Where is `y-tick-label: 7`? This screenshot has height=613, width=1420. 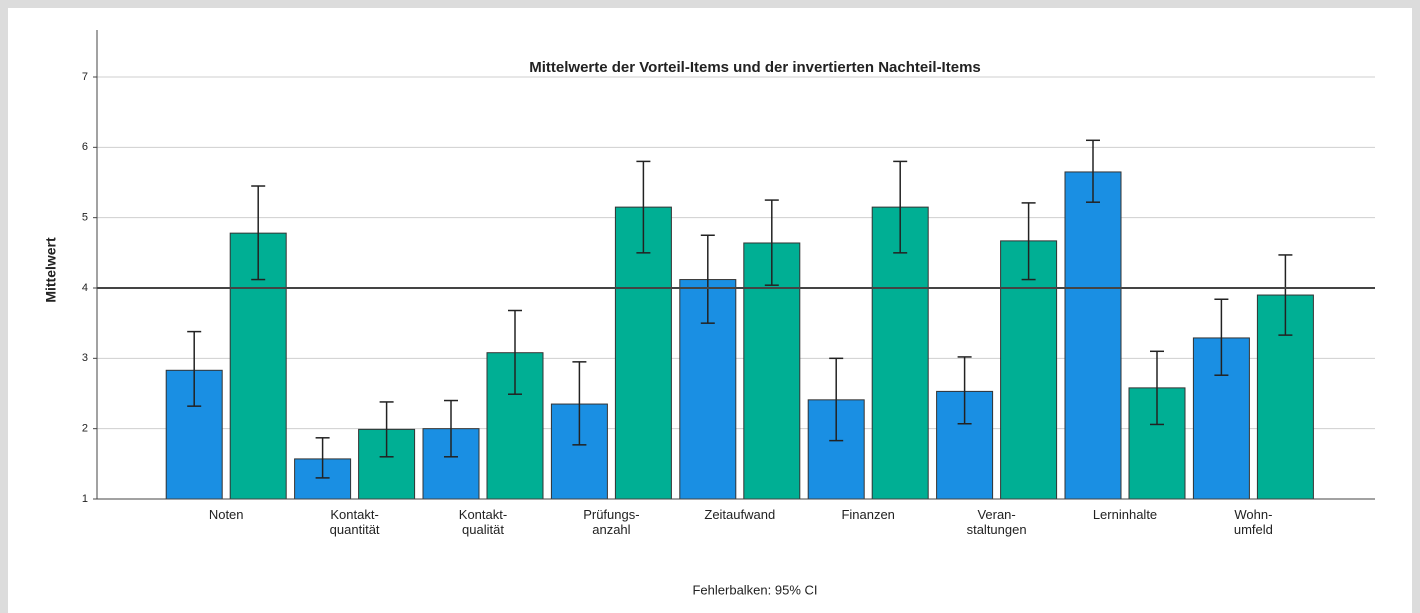
y-tick-label: 7 is located at coordinates (85, 77).